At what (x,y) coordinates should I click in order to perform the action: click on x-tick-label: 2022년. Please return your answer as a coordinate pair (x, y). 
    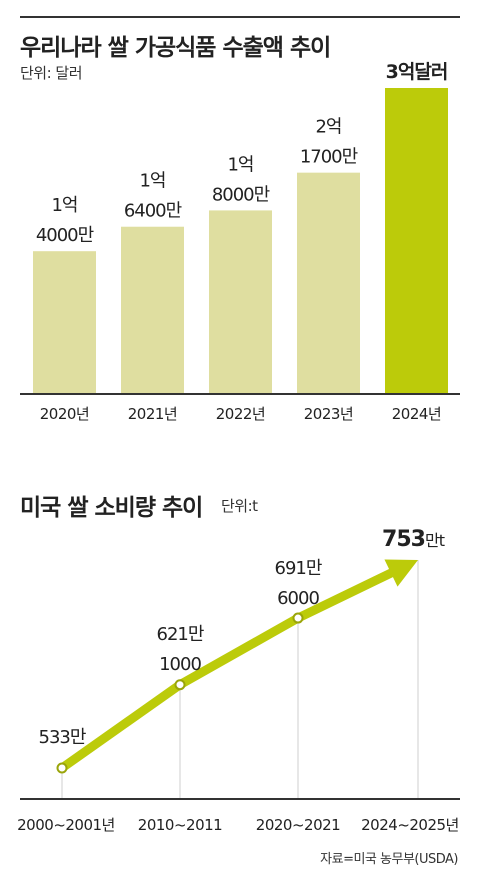
    Looking at the image, I should click on (240, 414).